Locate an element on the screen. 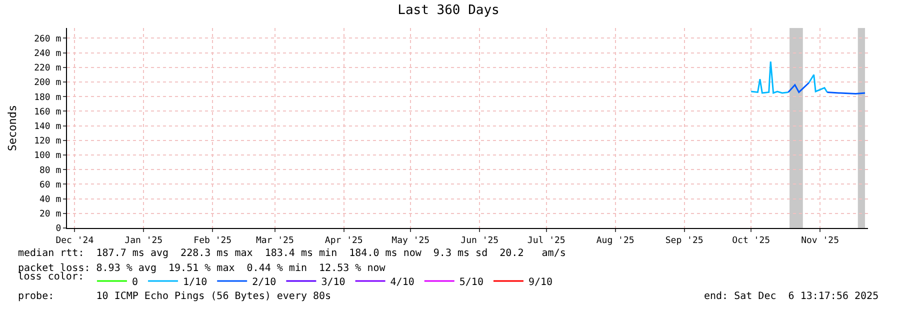  y-tick-label: 20 m is located at coordinates (51, 215).